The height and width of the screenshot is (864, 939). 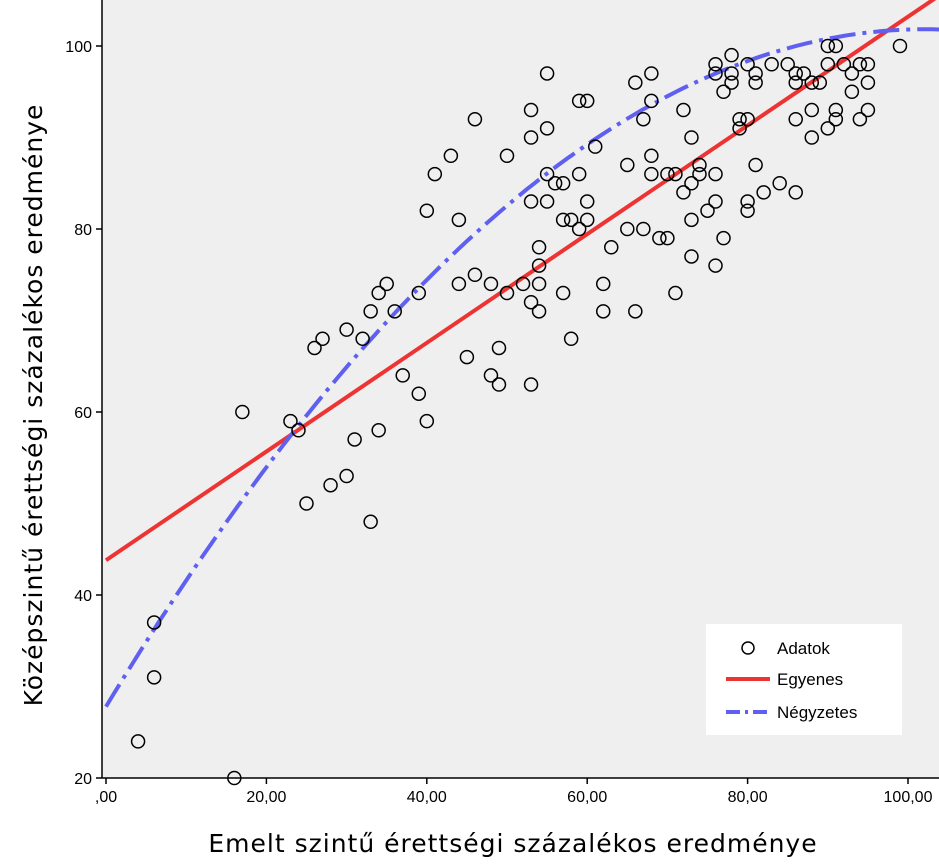 What do you see at coordinates (514, 792) in the screenshot?
I see `x-axis-ticks: ,00 20,00 40,00 60,00 80,00 100,00` at bounding box center [514, 792].